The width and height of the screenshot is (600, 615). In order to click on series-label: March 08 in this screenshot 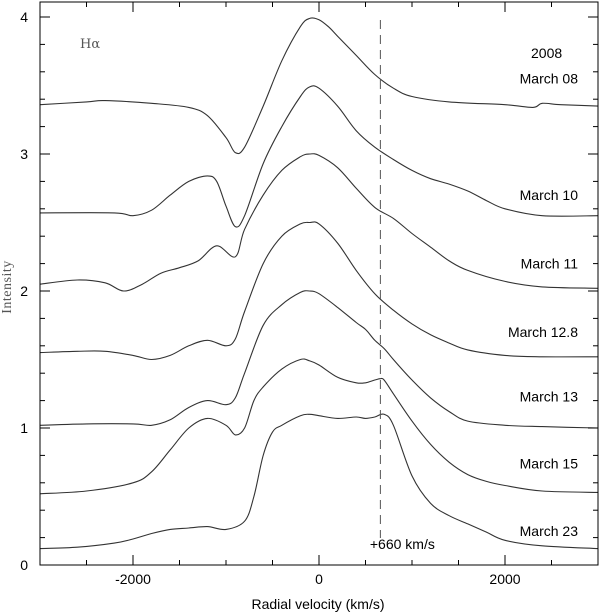, I will do `click(549, 79)`.